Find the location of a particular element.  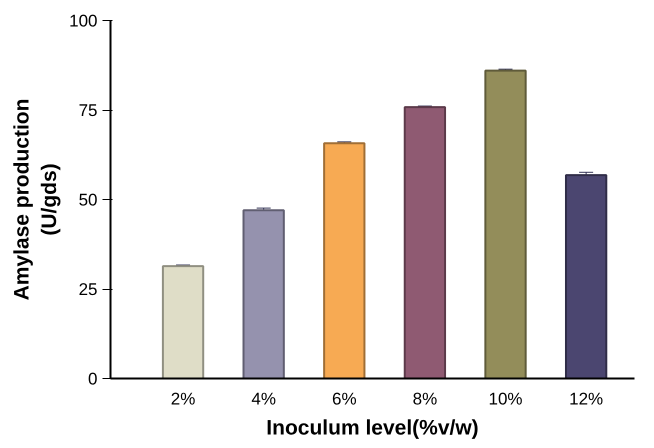

y-tick-label: 50 is located at coordinates (88, 200).